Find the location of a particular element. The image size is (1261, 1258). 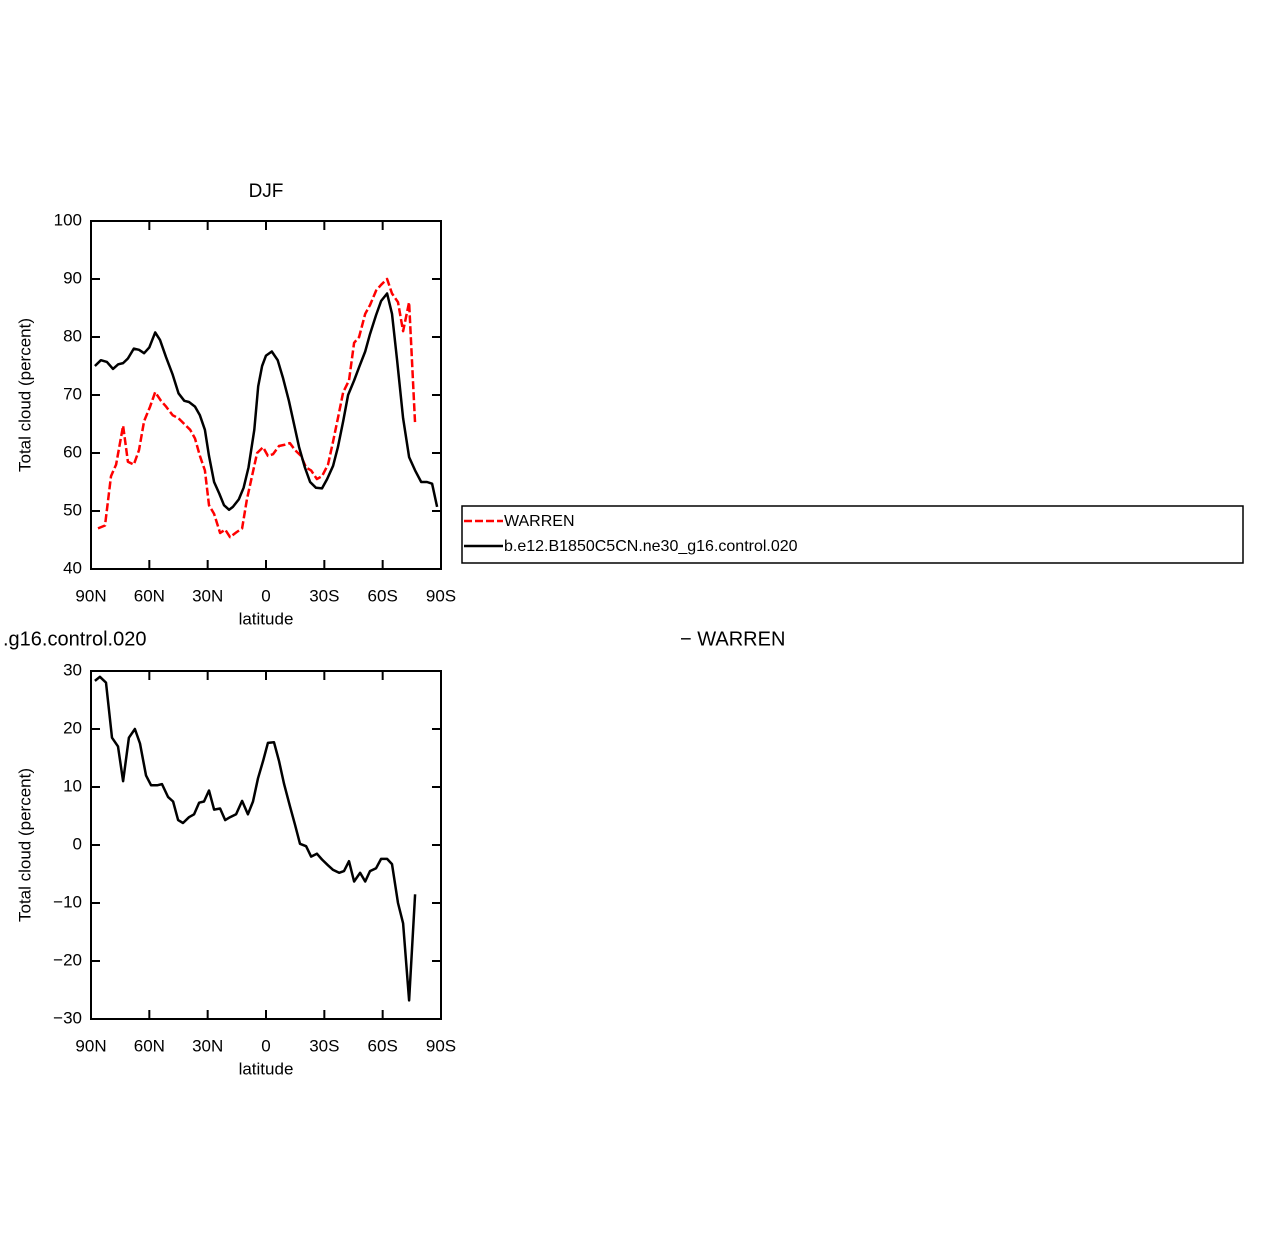

y-tick-label: 90 is located at coordinates (72, 277).